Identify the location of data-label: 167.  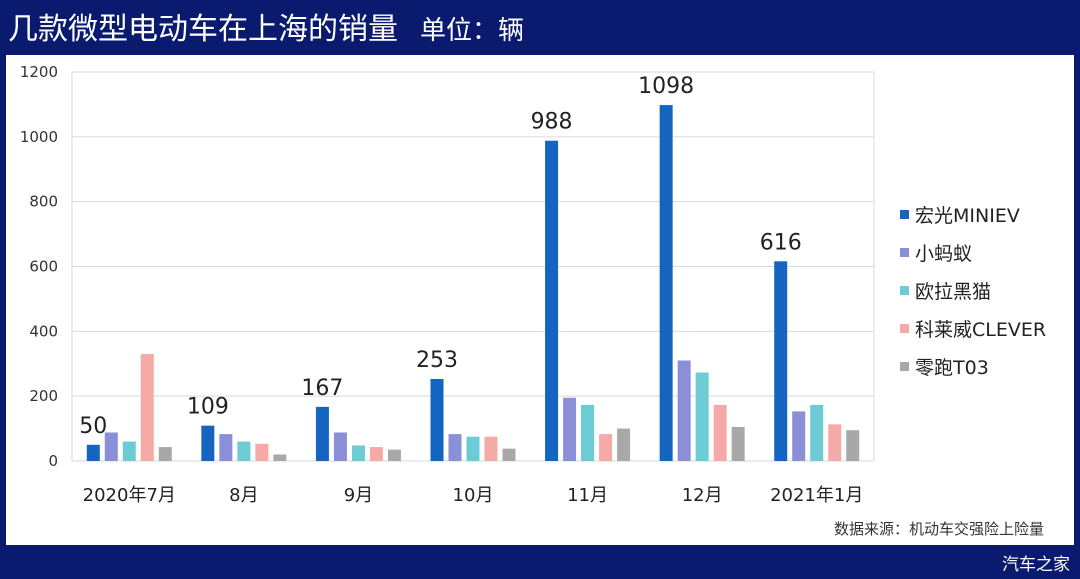
(322, 388).